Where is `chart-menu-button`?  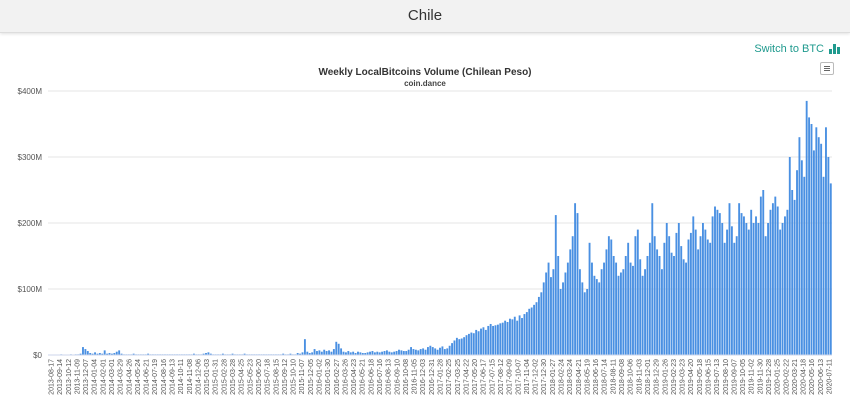 chart-menu-button is located at coordinates (827, 68).